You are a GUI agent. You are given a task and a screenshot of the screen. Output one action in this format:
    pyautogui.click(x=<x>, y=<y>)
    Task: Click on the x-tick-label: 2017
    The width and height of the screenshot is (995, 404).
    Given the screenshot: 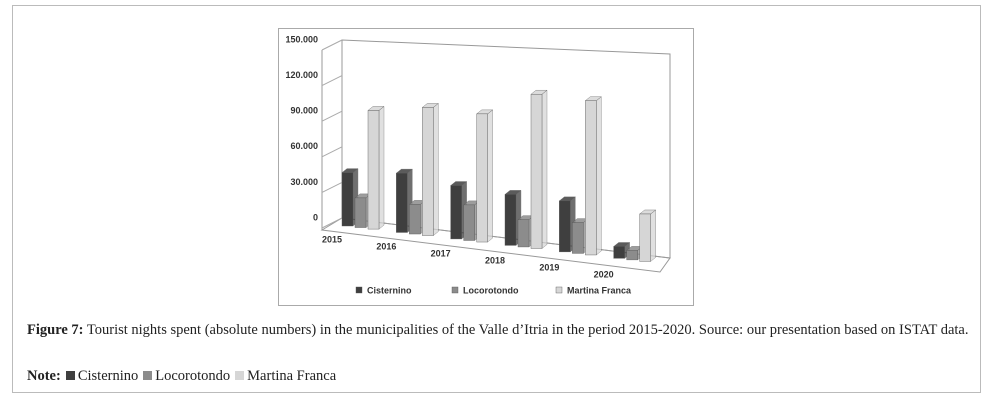 What is the action you would take?
    pyautogui.click(x=441, y=253)
    